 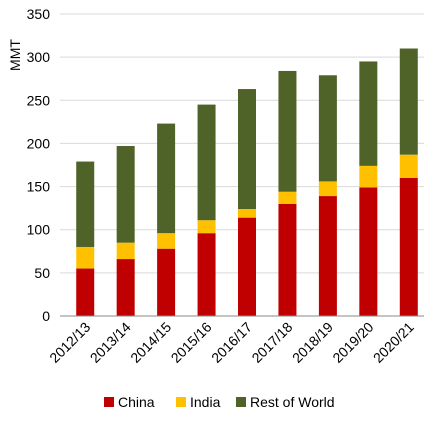 I want to click on y-tick-label: 200, so click(x=39, y=143).